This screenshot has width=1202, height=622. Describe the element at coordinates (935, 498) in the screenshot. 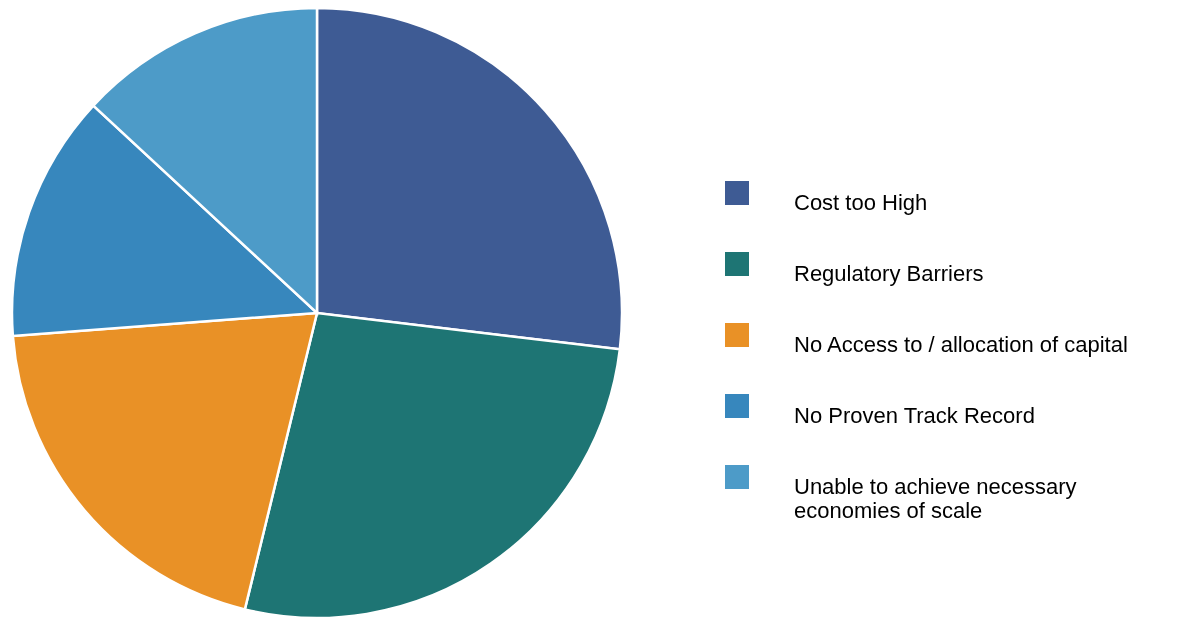

I see `legend-label: Unable to achieve necessary economies of scale` at that location.